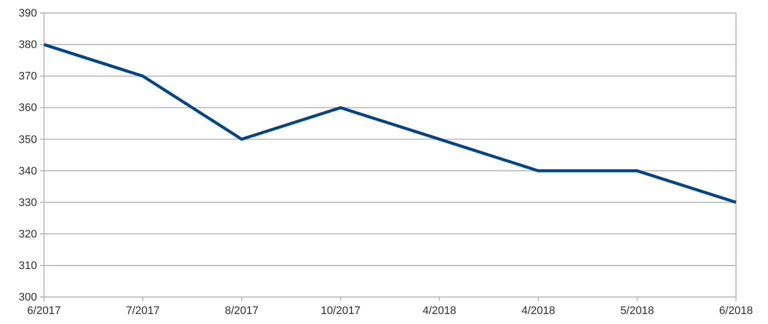 This screenshot has height=324, width=768. I want to click on y-tick-label: 370, so click(27, 76).